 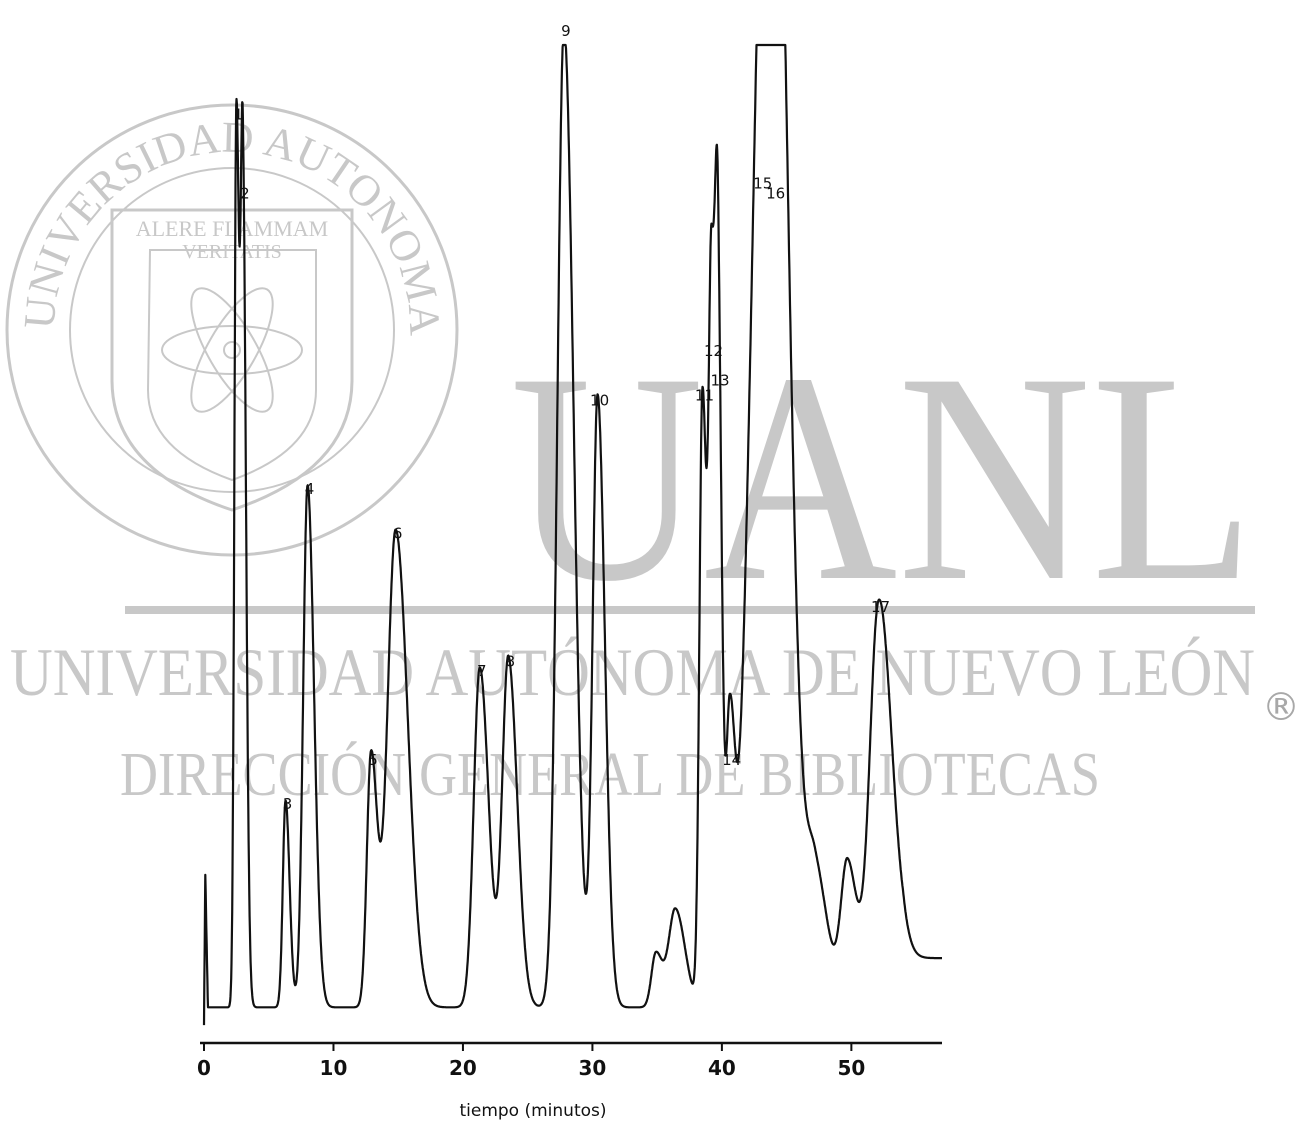 What do you see at coordinates (310, 489) in the screenshot?
I see `peak-label: 4` at bounding box center [310, 489].